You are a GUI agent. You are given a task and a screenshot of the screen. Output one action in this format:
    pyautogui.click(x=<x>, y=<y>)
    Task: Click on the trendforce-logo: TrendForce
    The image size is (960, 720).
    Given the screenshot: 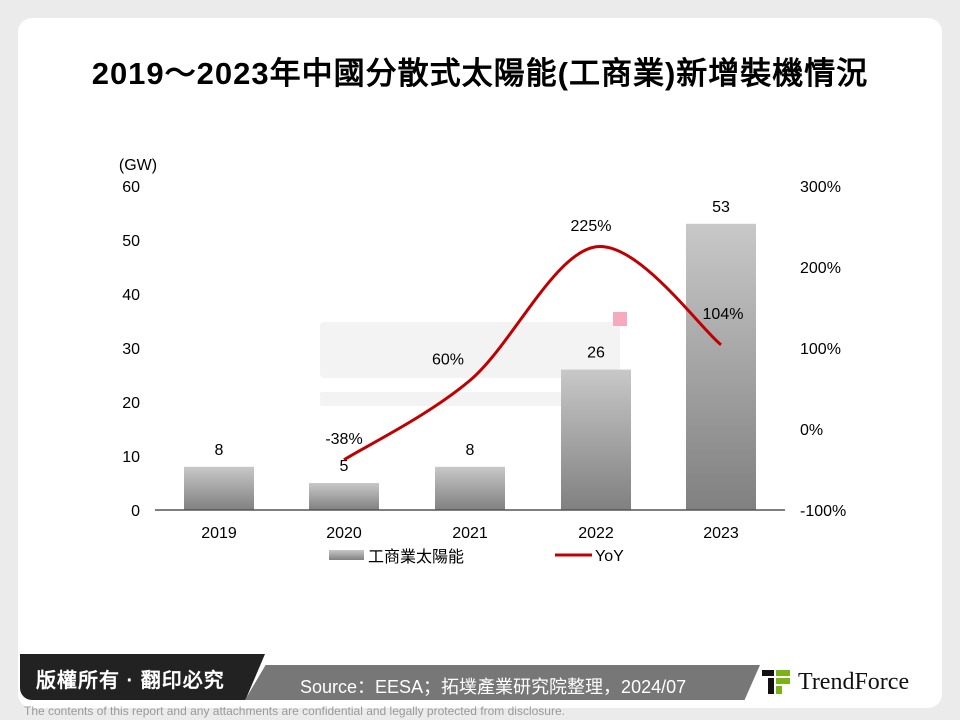 What is the action you would take?
    pyautogui.click(x=852, y=682)
    